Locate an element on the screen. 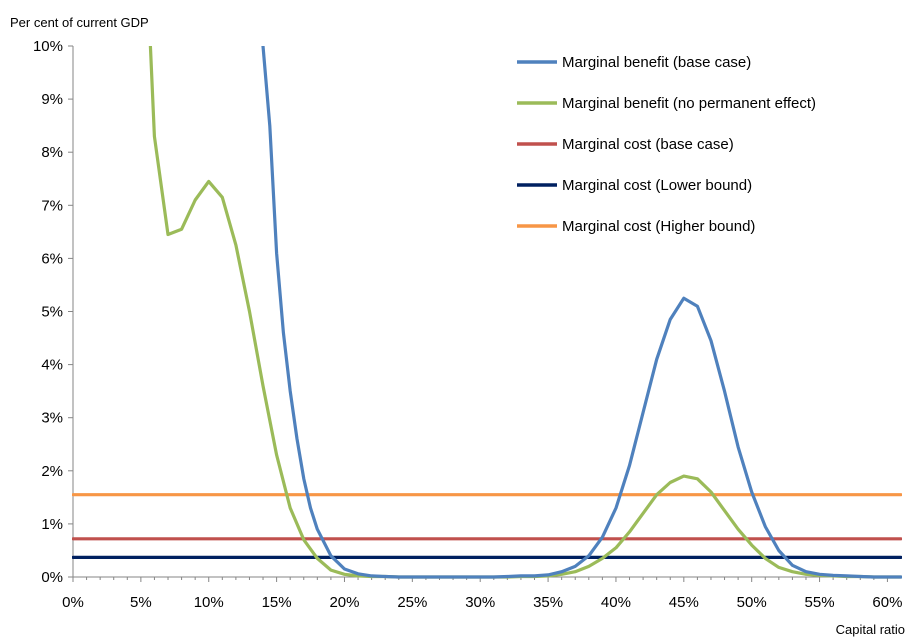  legend-label: Marginal cost (Lower bound) is located at coordinates (657, 185).